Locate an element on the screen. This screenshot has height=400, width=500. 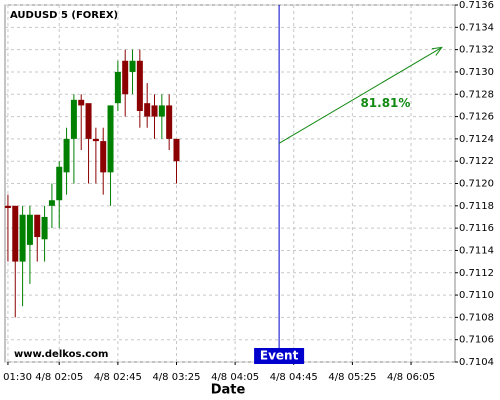
y-tick-label: 0.7116 is located at coordinates (476, 228).